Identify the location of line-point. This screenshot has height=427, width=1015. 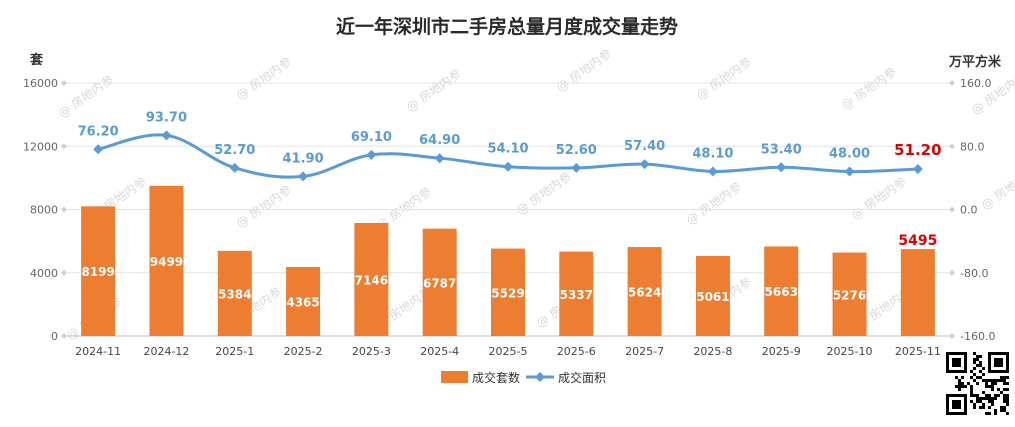
(439, 158).